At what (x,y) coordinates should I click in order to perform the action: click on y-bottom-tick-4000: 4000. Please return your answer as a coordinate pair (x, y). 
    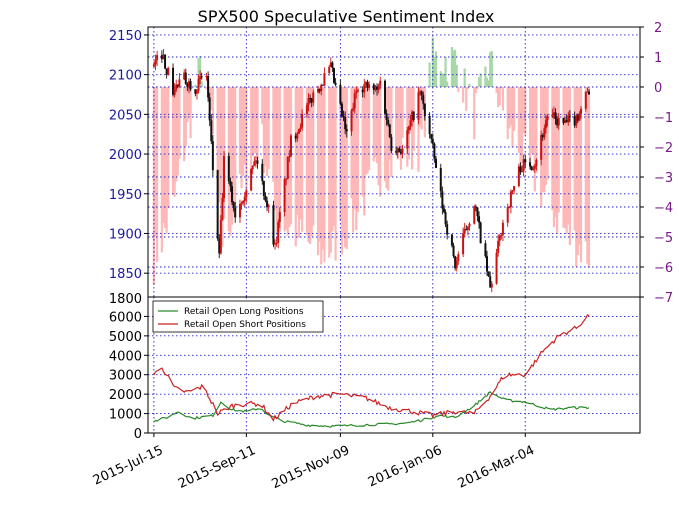
    Looking at the image, I should click on (125, 356).